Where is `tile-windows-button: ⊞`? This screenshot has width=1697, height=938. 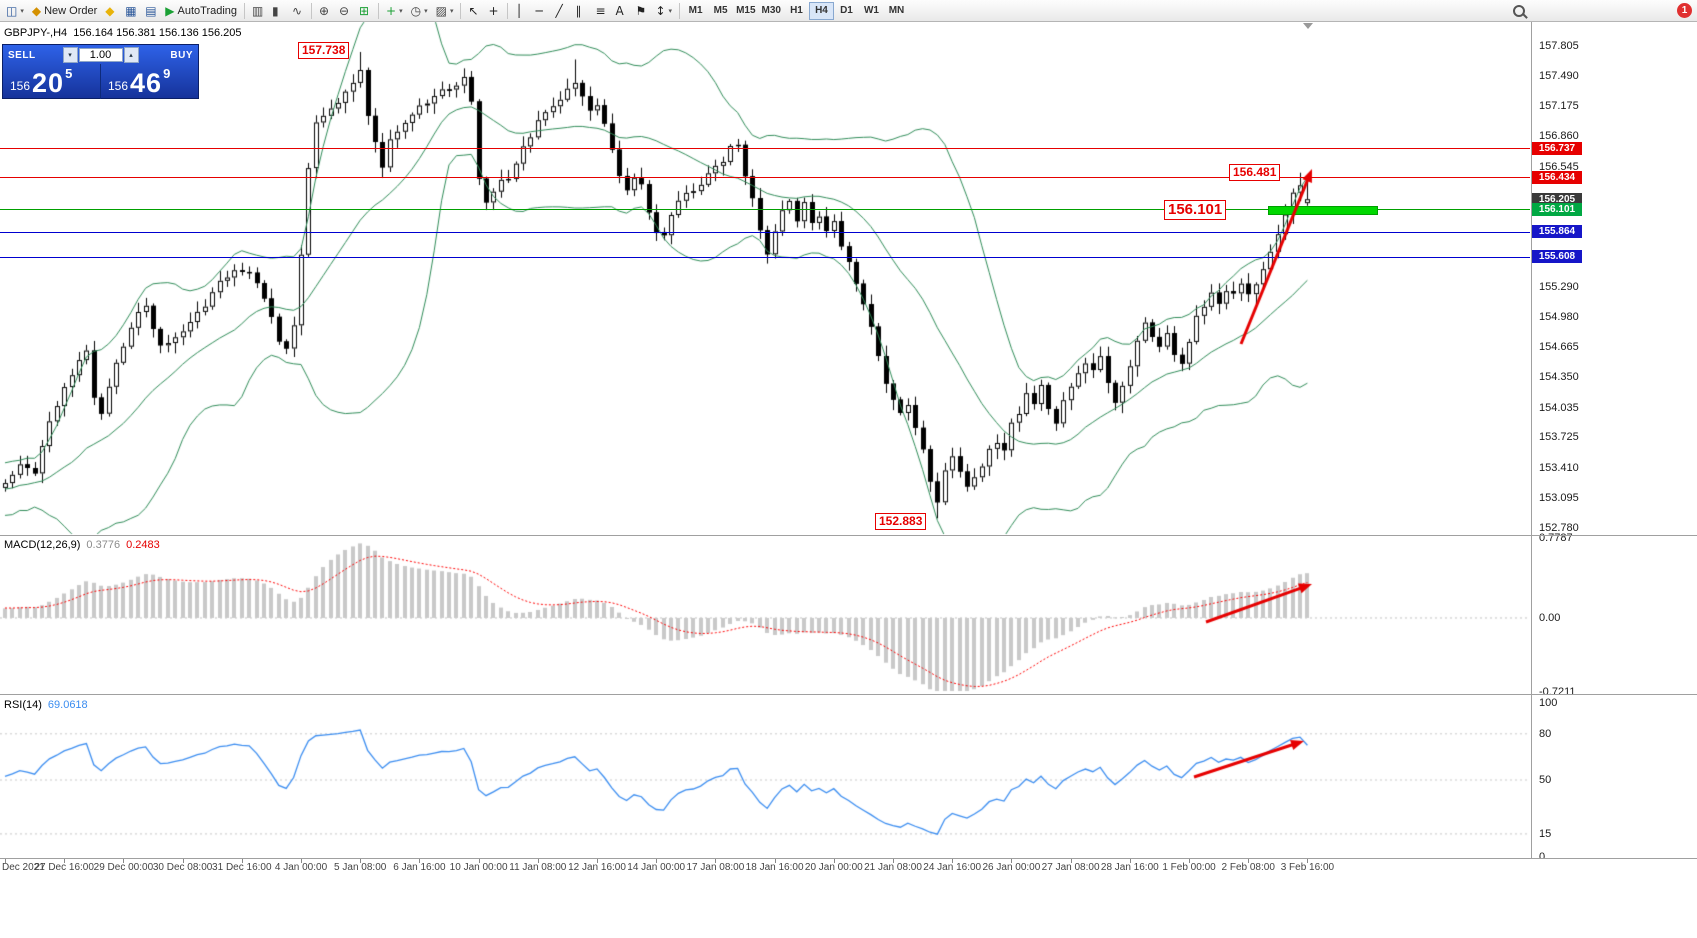 tile-windows-button: ⊞ is located at coordinates (365, 11).